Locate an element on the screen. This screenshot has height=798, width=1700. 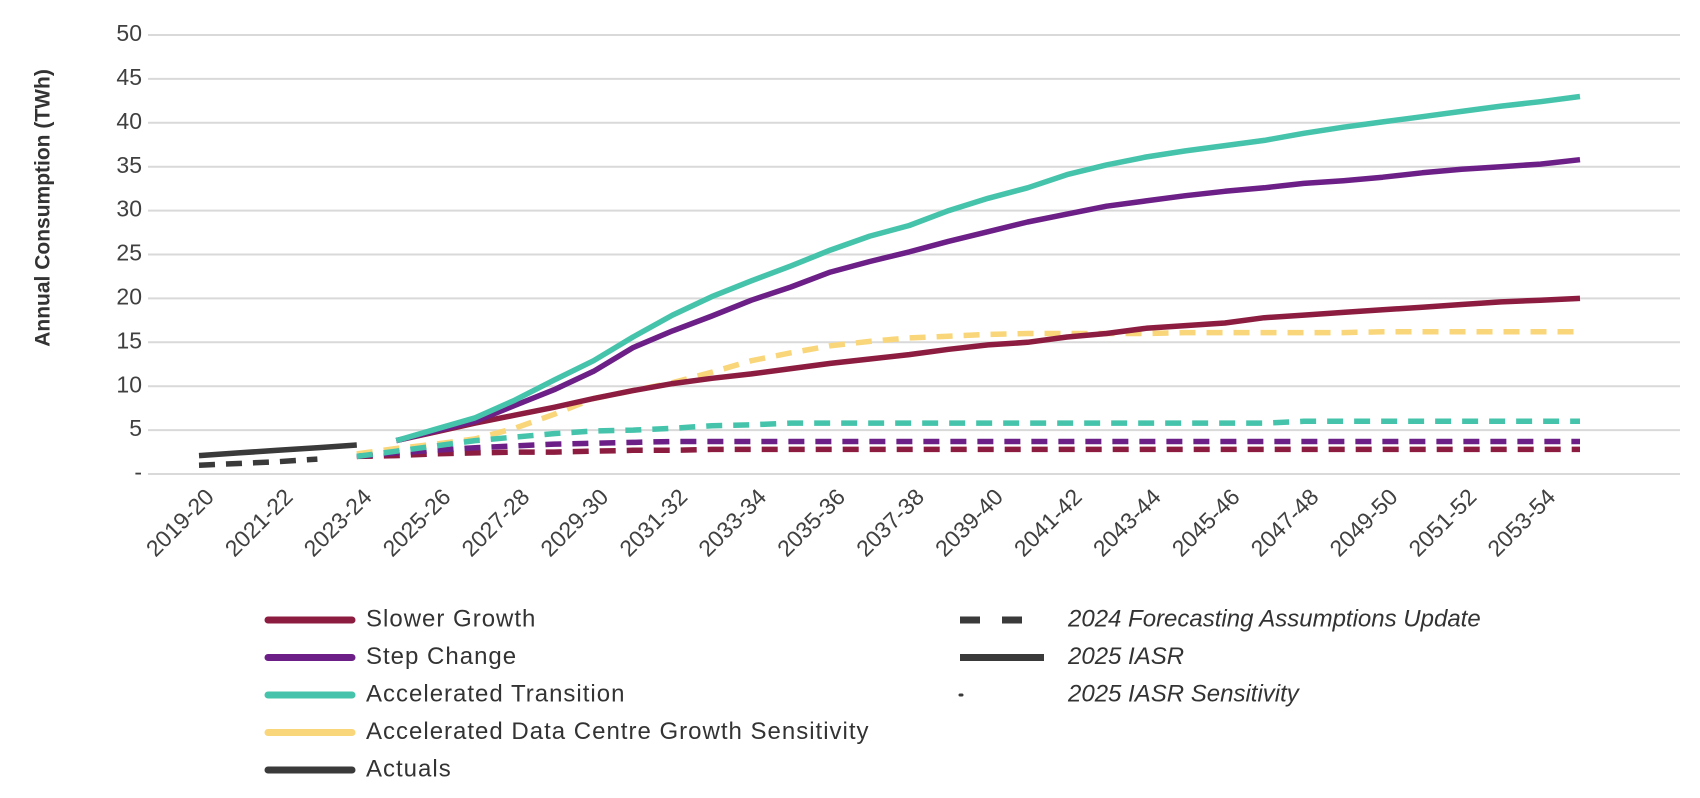
y-tick-label: 35 is located at coordinates (129, 165).